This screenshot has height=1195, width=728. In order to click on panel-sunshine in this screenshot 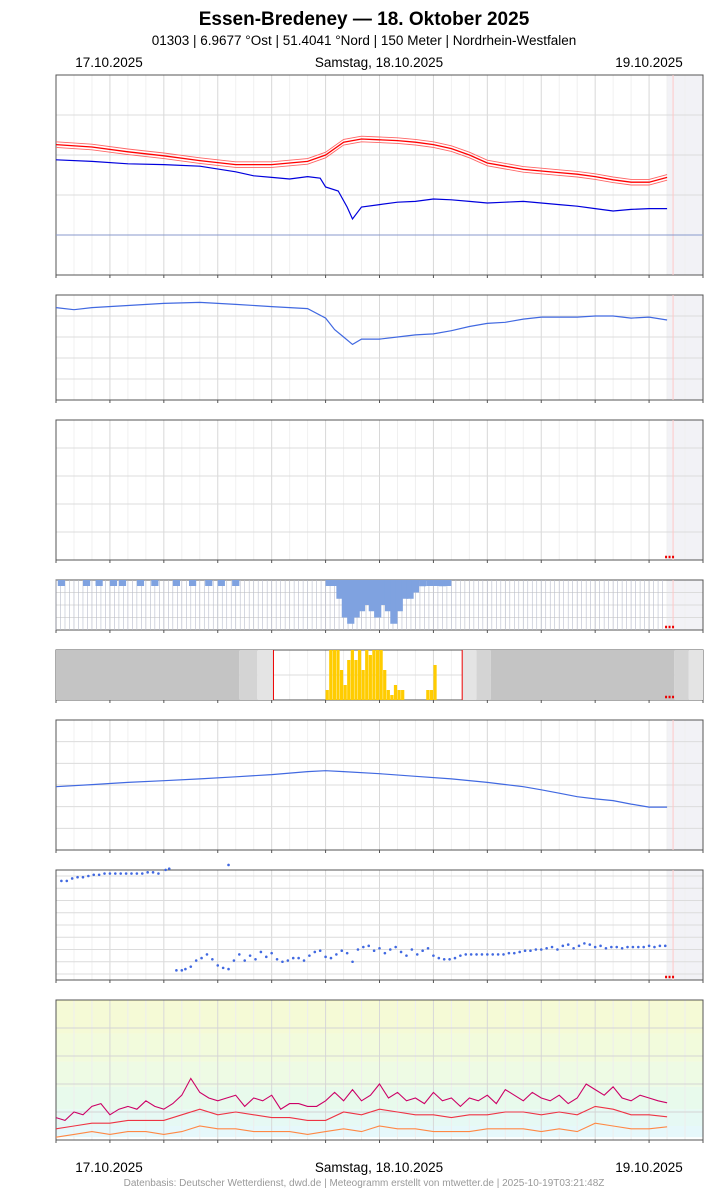, I will do `click(379, 676)`.